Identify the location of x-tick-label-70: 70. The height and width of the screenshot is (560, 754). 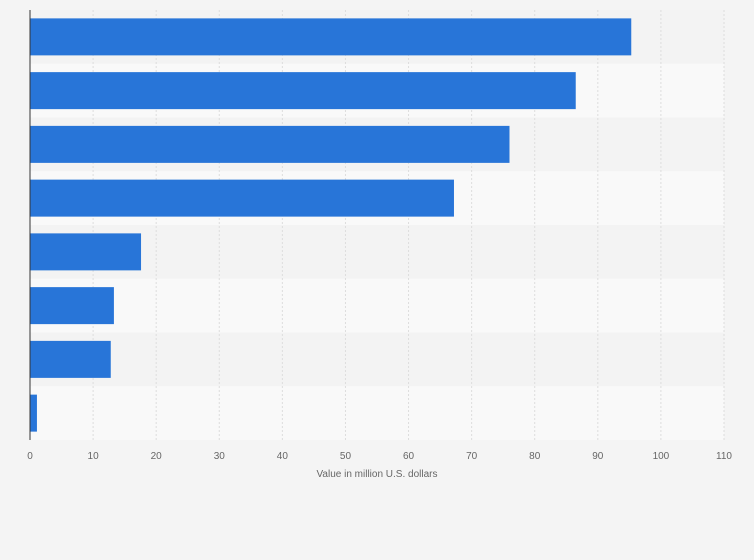
(472, 456).